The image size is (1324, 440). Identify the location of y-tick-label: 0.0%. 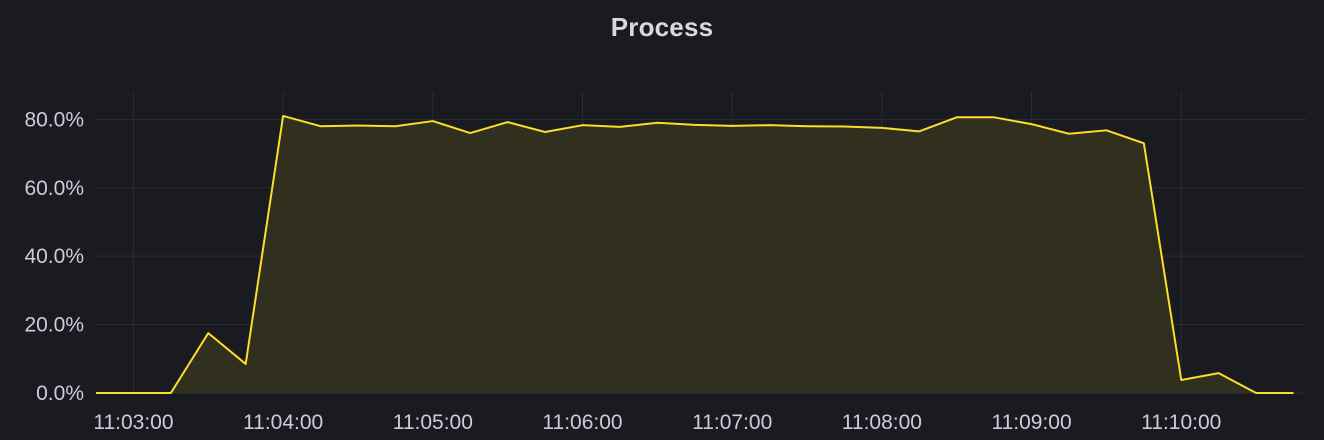
(60, 393).